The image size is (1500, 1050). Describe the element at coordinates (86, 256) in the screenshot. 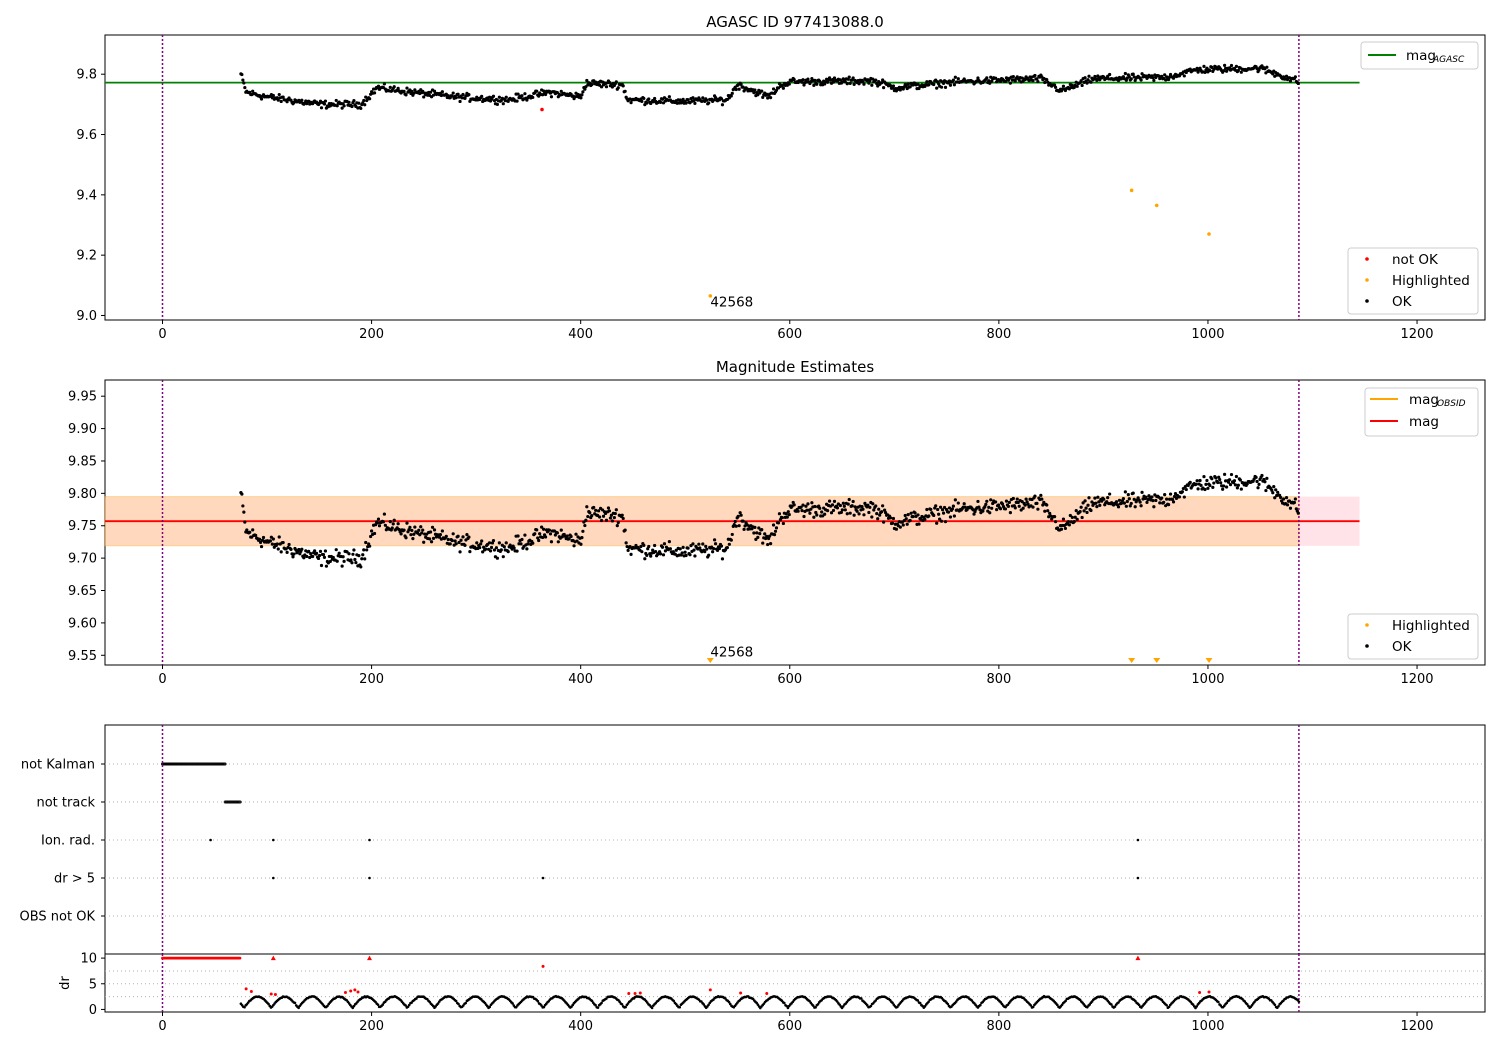

I see `y-tick-label: 9.2` at that location.